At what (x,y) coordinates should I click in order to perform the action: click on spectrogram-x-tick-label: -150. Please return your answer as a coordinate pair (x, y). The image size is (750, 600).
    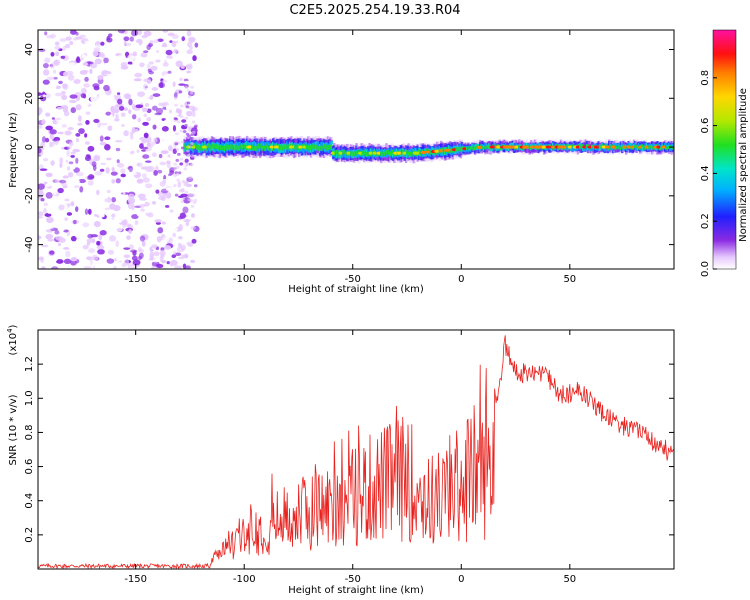
    Looking at the image, I should click on (135, 279).